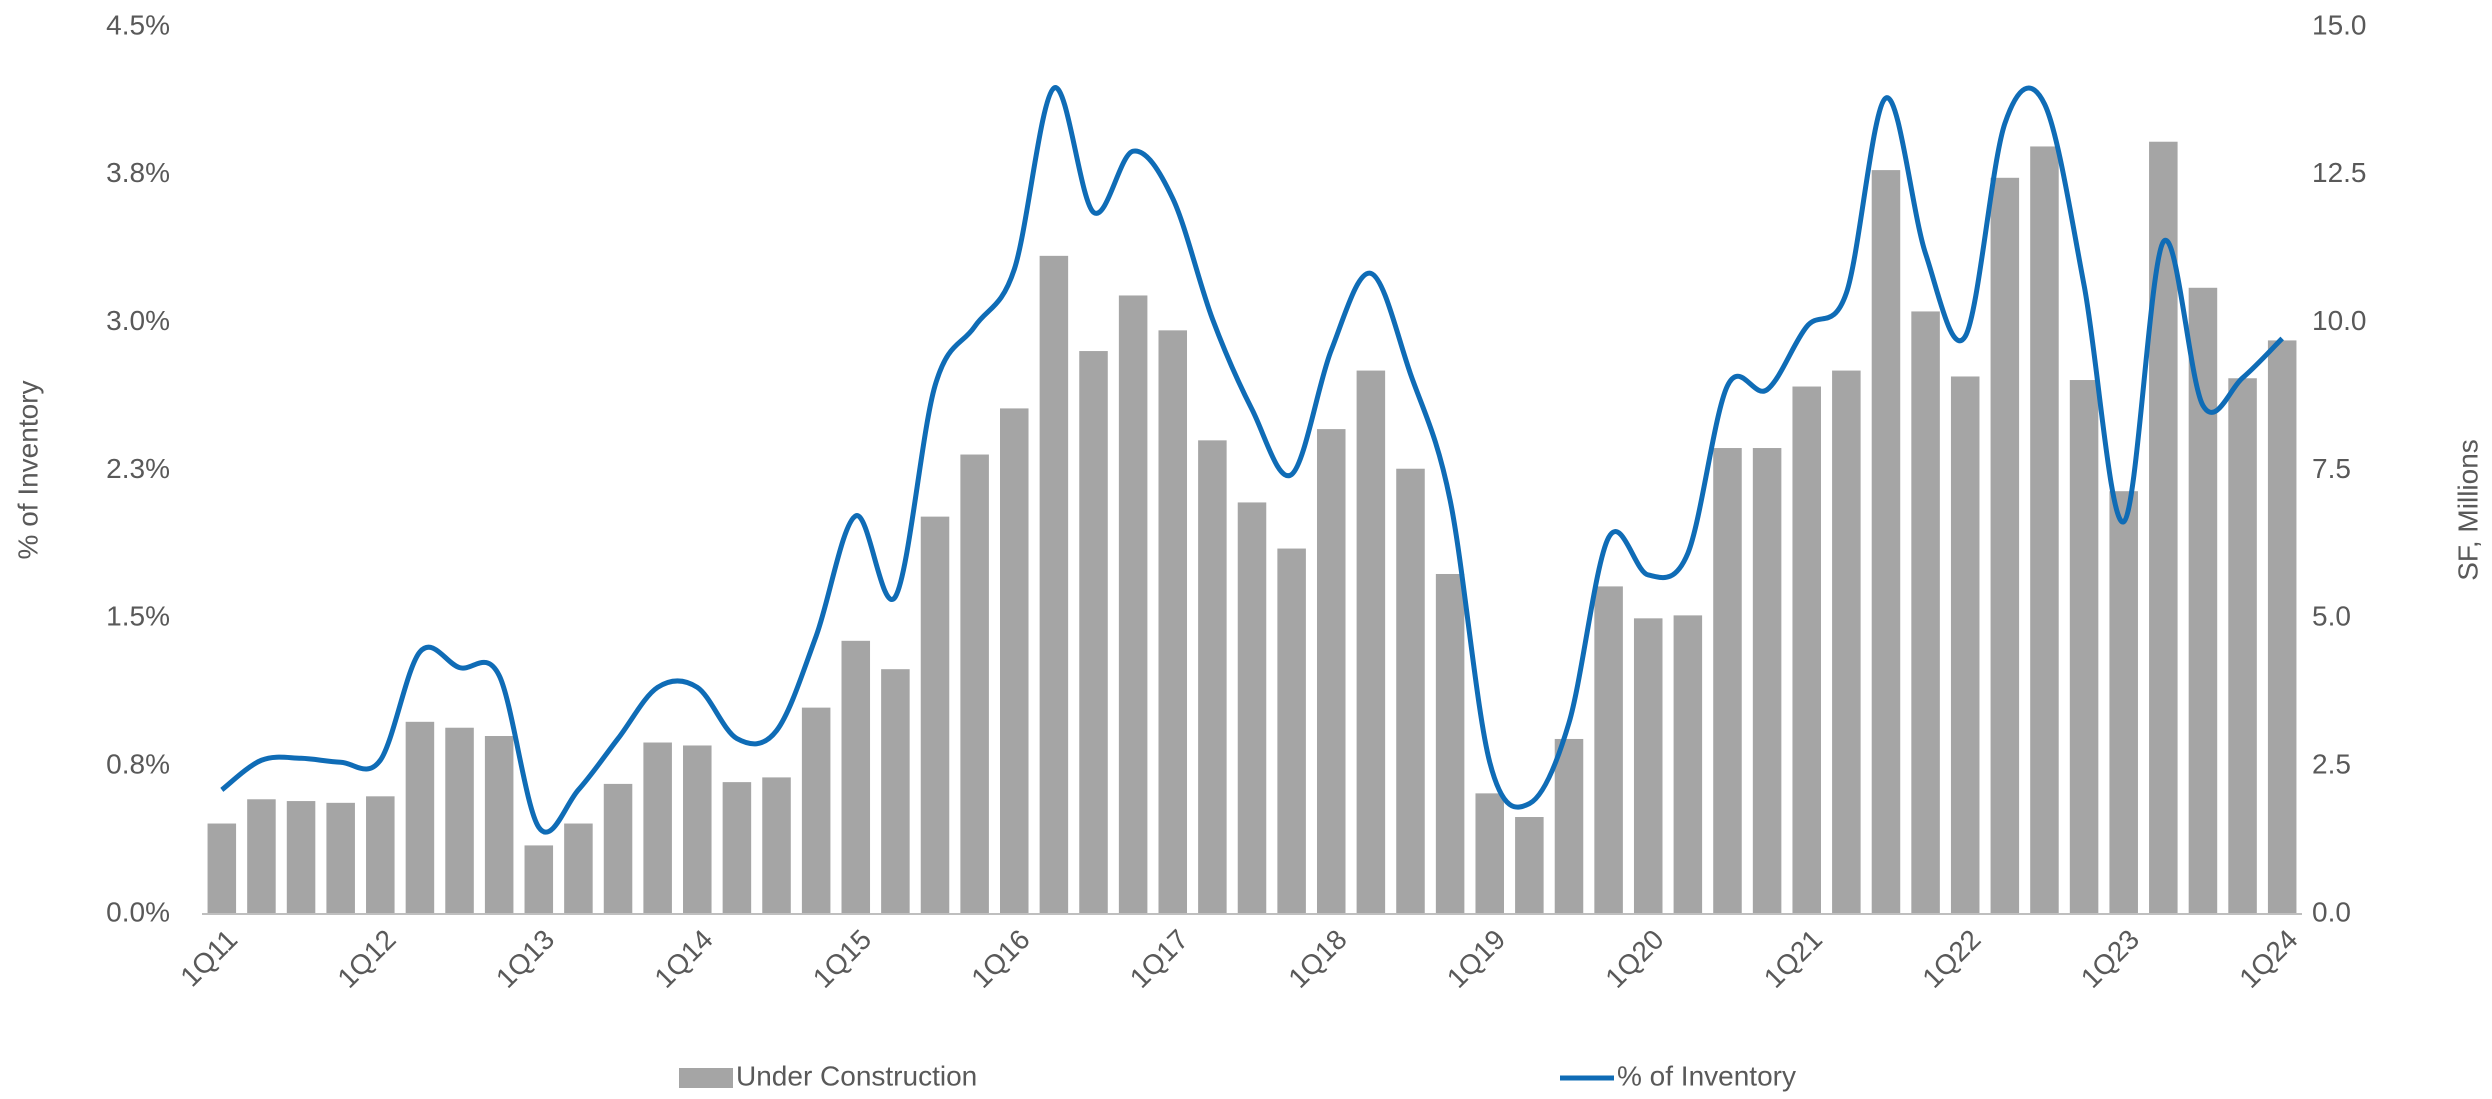 The height and width of the screenshot is (1099, 2492). What do you see at coordinates (208, 958) in the screenshot?
I see `x-tick-label: 1Q11` at bounding box center [208, 958].